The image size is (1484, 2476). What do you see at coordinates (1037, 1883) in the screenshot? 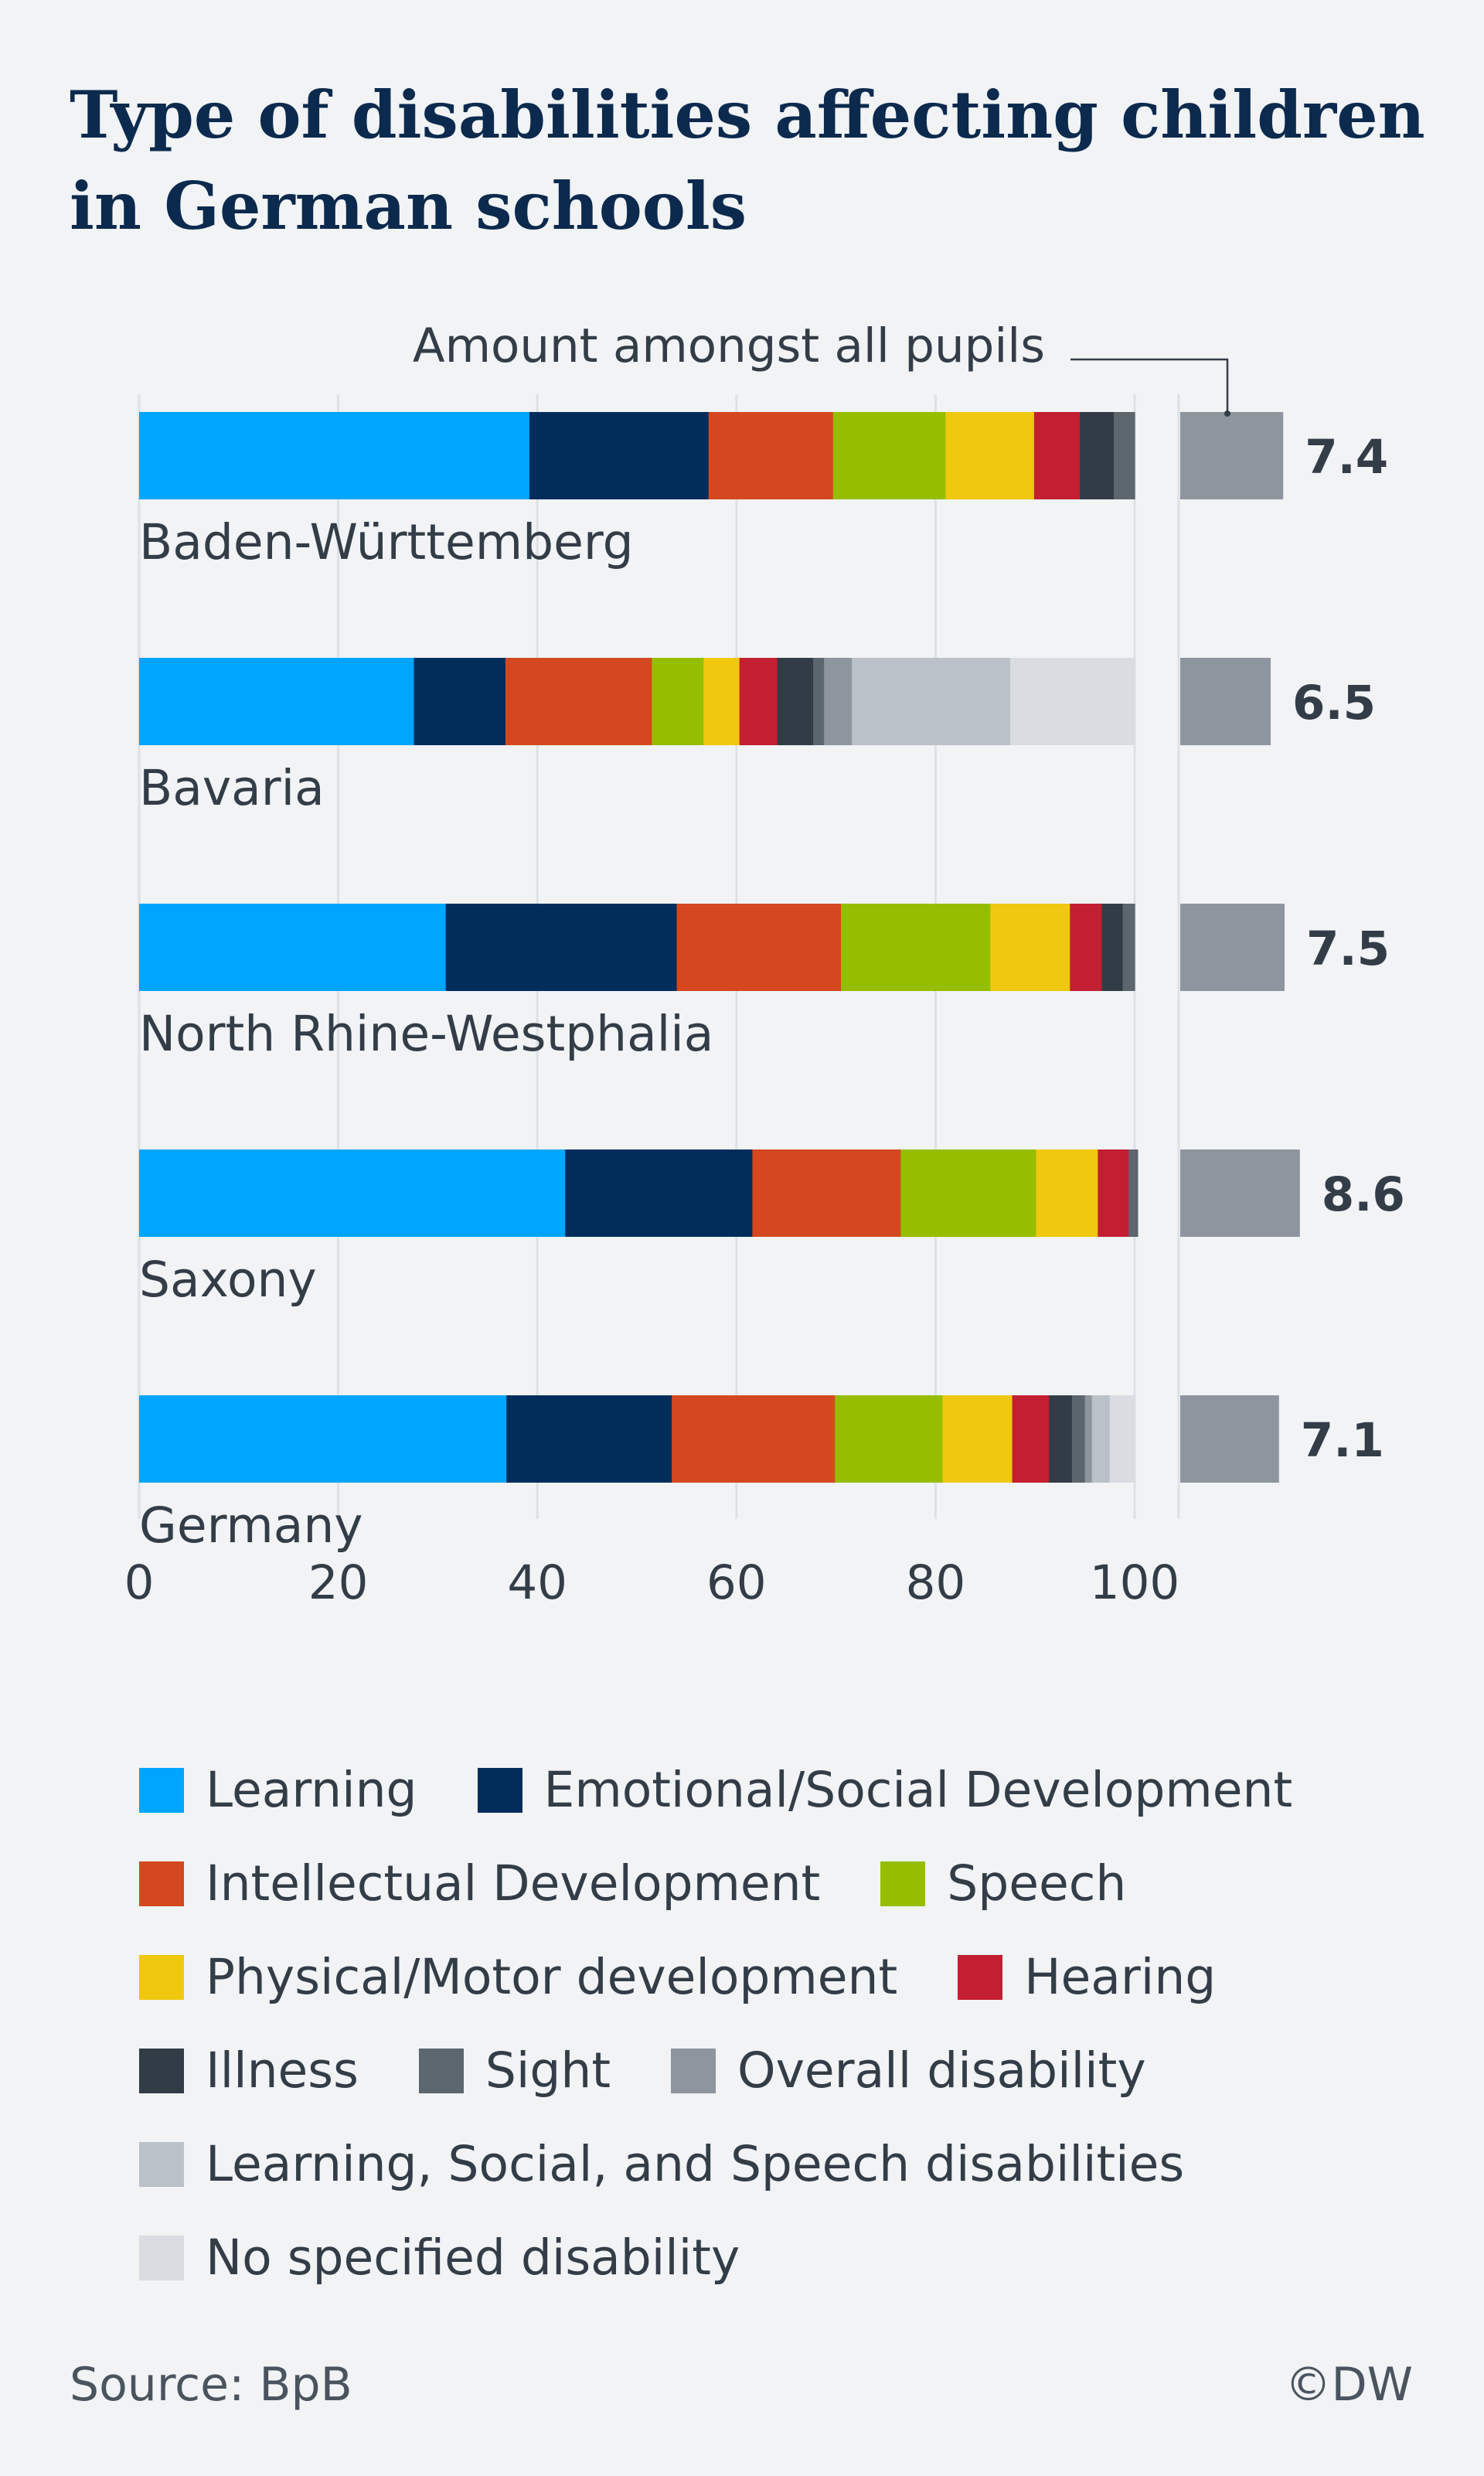
I see `legend-label: Speech` at bounding box center [1037, 1883].